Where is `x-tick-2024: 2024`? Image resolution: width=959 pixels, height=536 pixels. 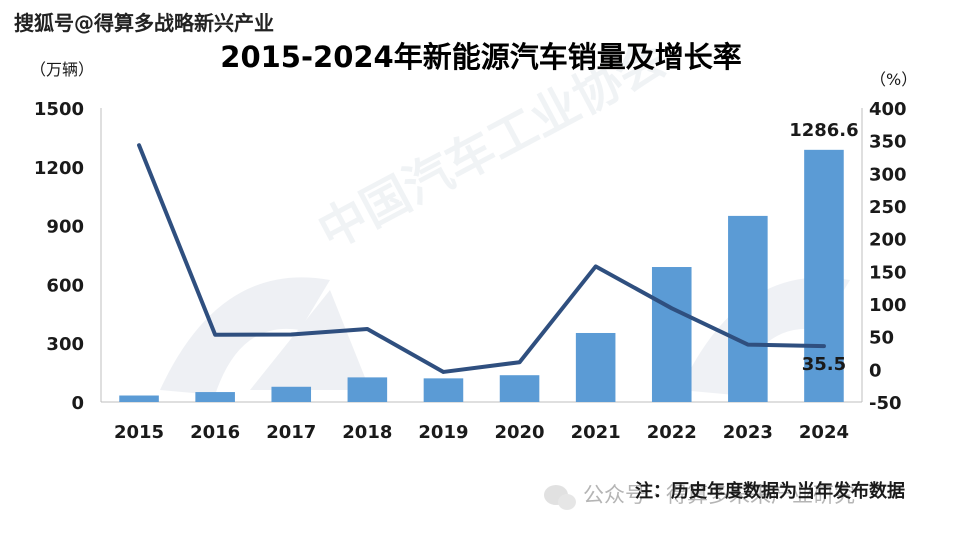
x-tick-2024: 2024 is located at coordinates (824, 432).